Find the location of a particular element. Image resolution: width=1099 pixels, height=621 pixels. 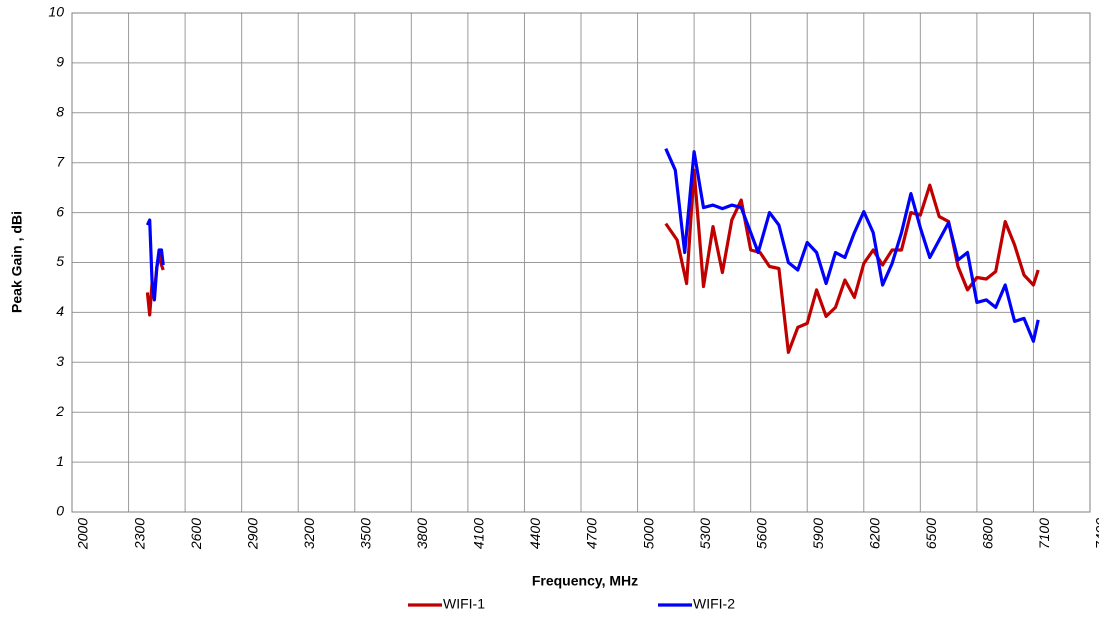

y-tick-label: 7 is located at coordinates (60, 161).